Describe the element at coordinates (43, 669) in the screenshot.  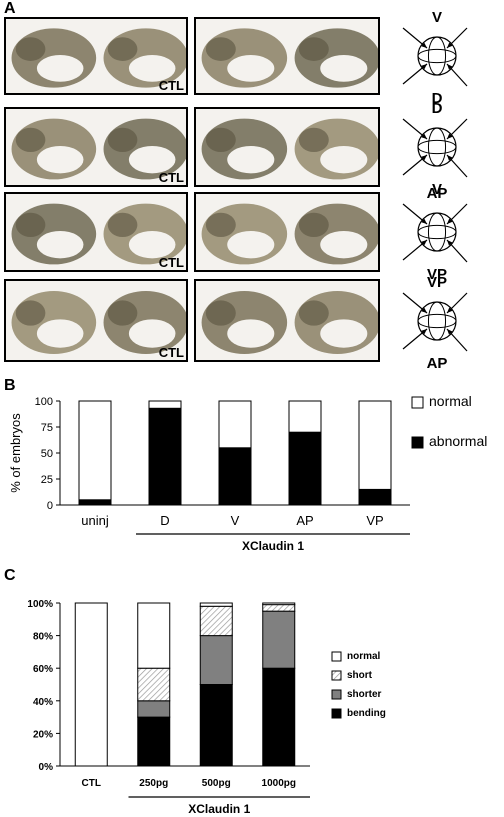
I see `y-tick-label: 60%` at that location.